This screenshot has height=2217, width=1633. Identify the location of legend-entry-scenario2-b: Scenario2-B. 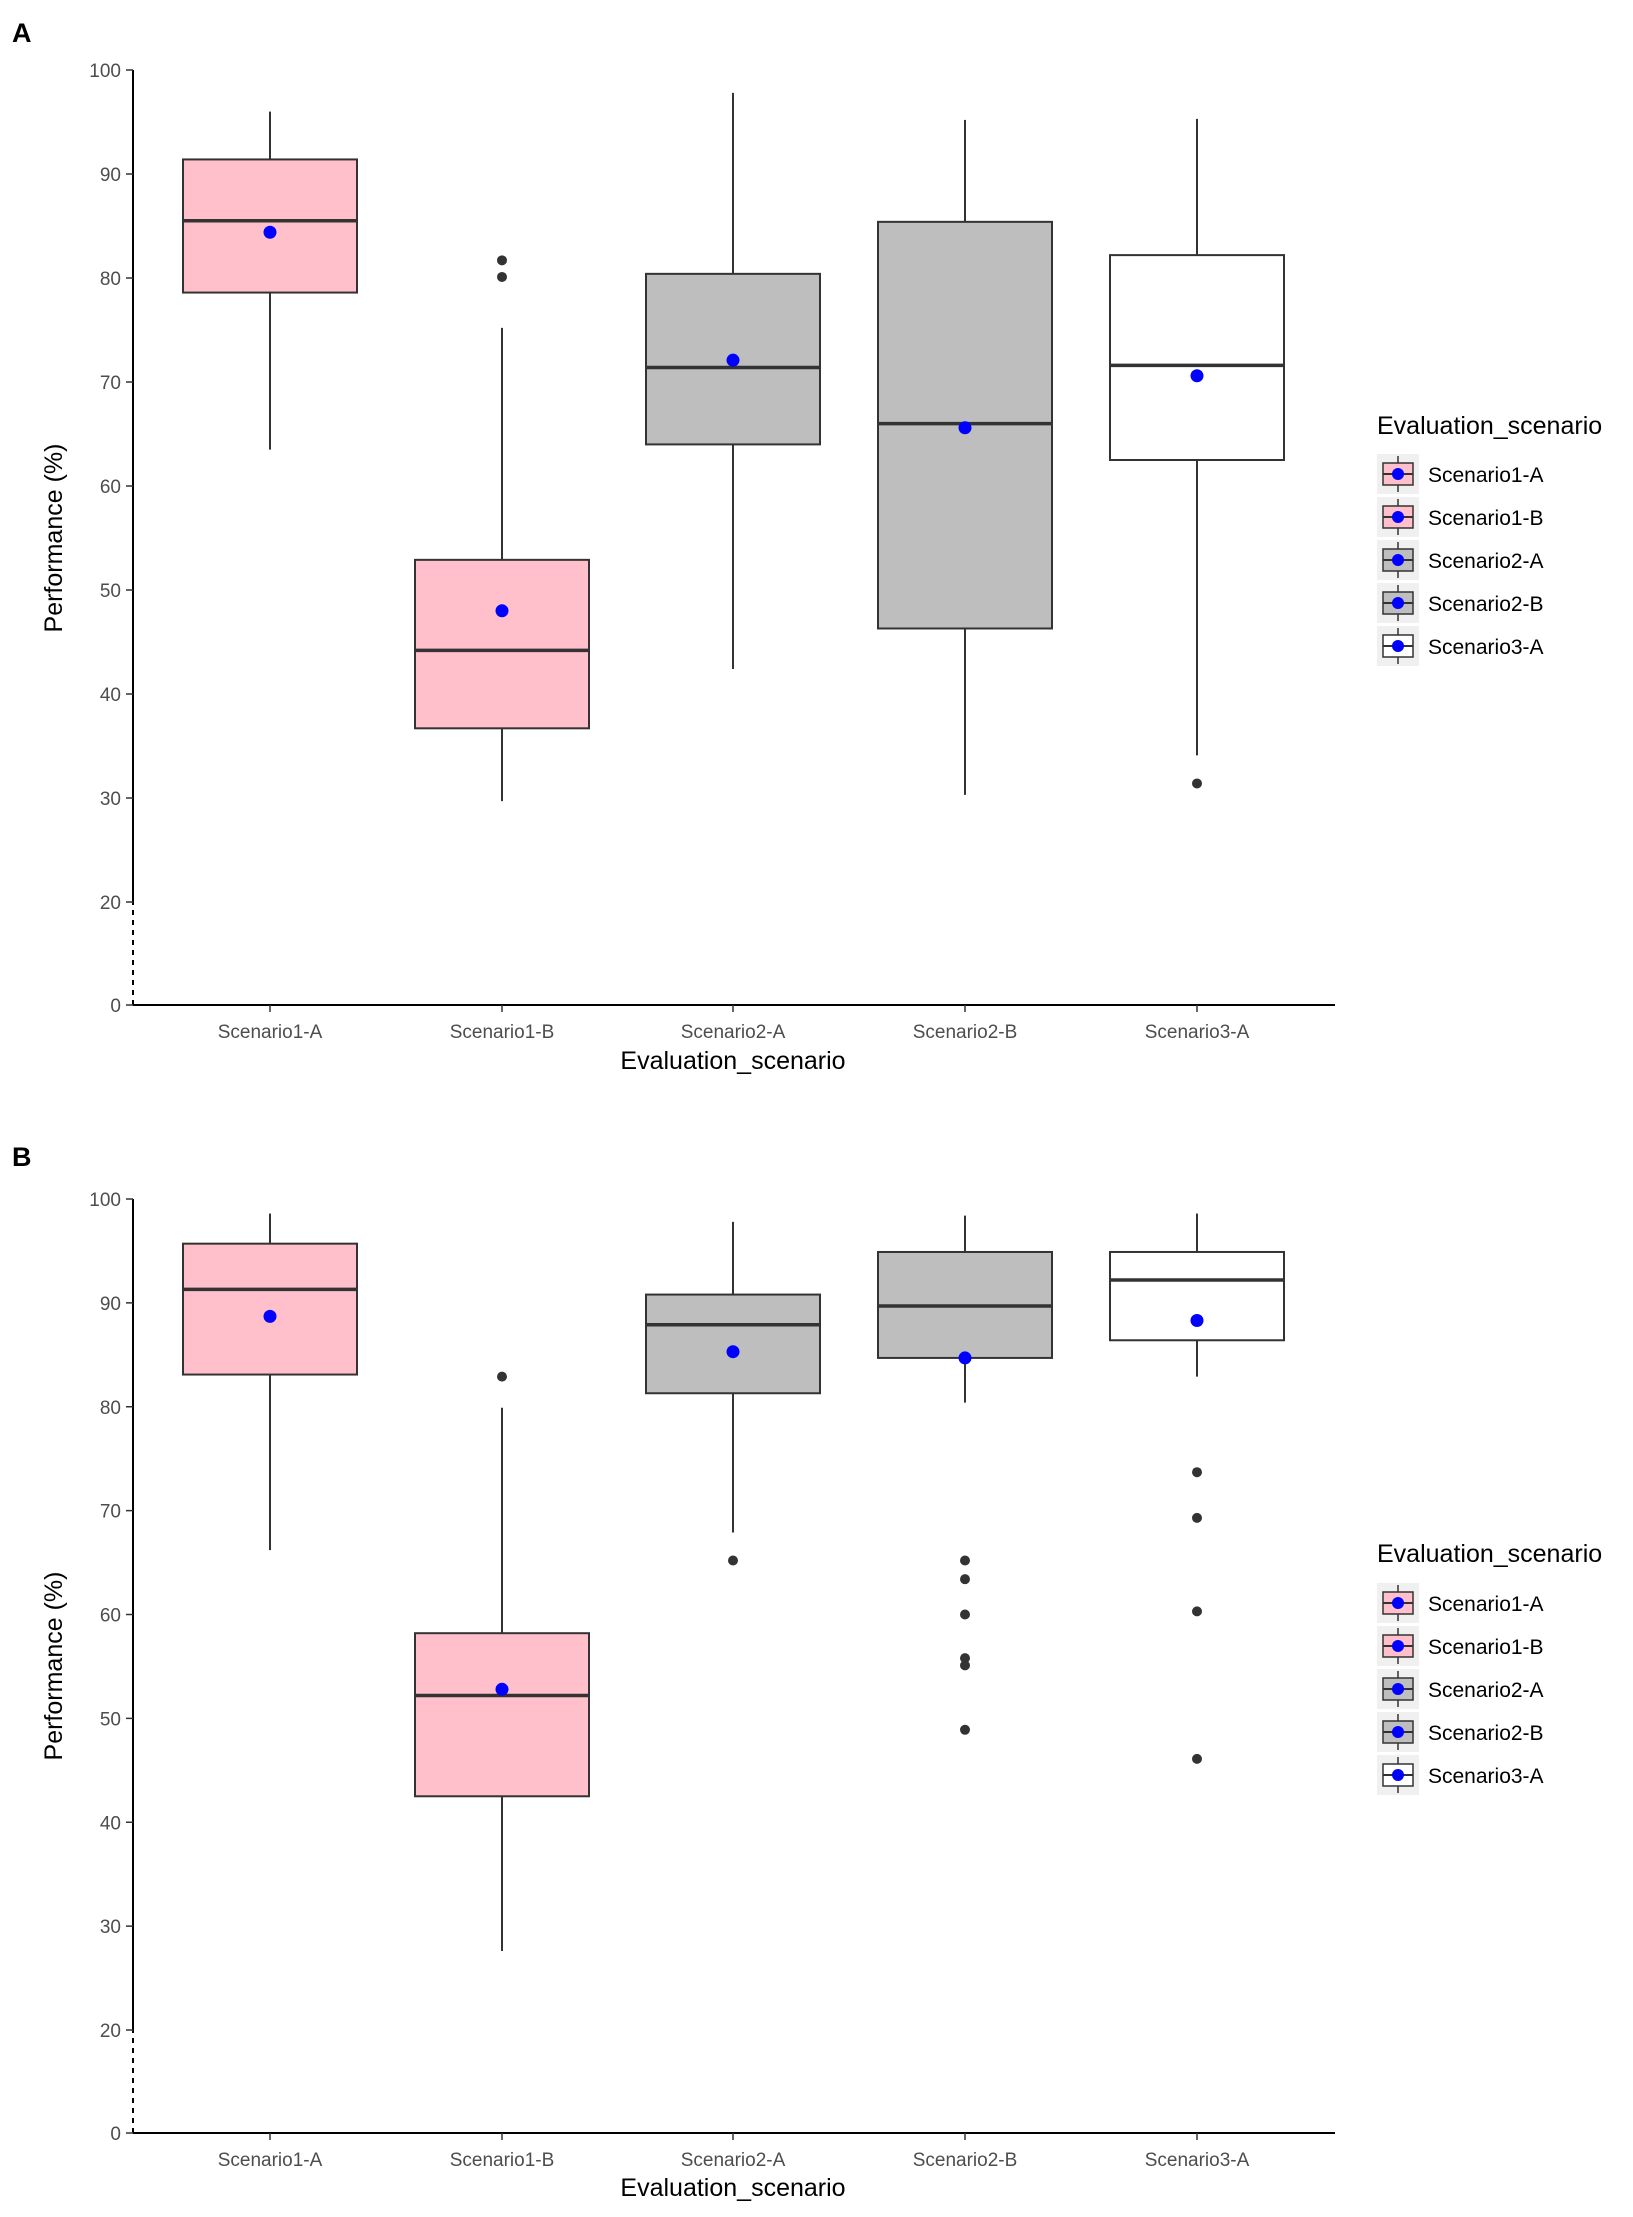
(1460, 603).